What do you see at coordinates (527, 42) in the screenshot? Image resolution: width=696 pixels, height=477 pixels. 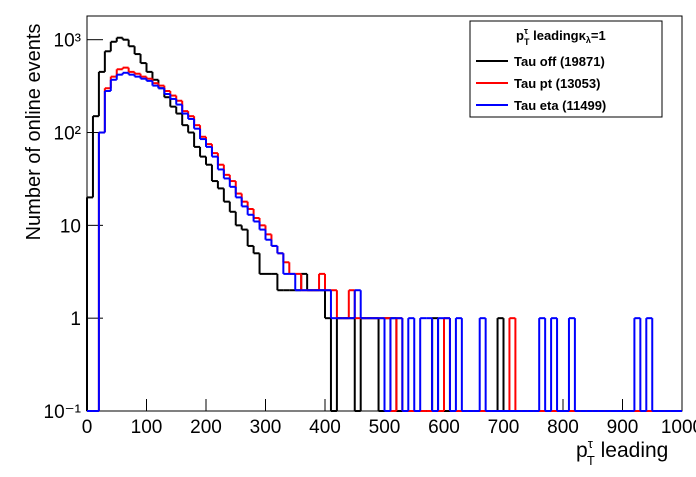 I see `legend-title-sub: T` at bounding box center [527, 42].